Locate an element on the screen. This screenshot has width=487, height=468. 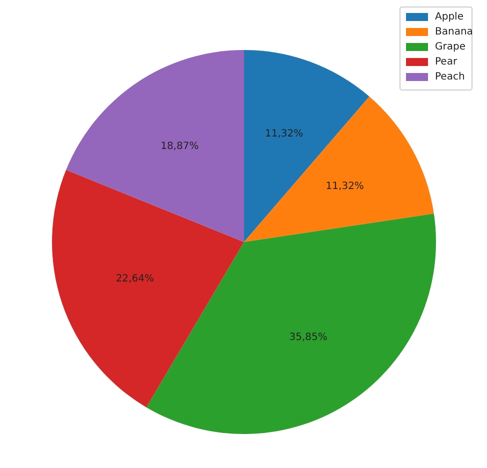
legend-label: Pear is located at coordinates (446, 62).